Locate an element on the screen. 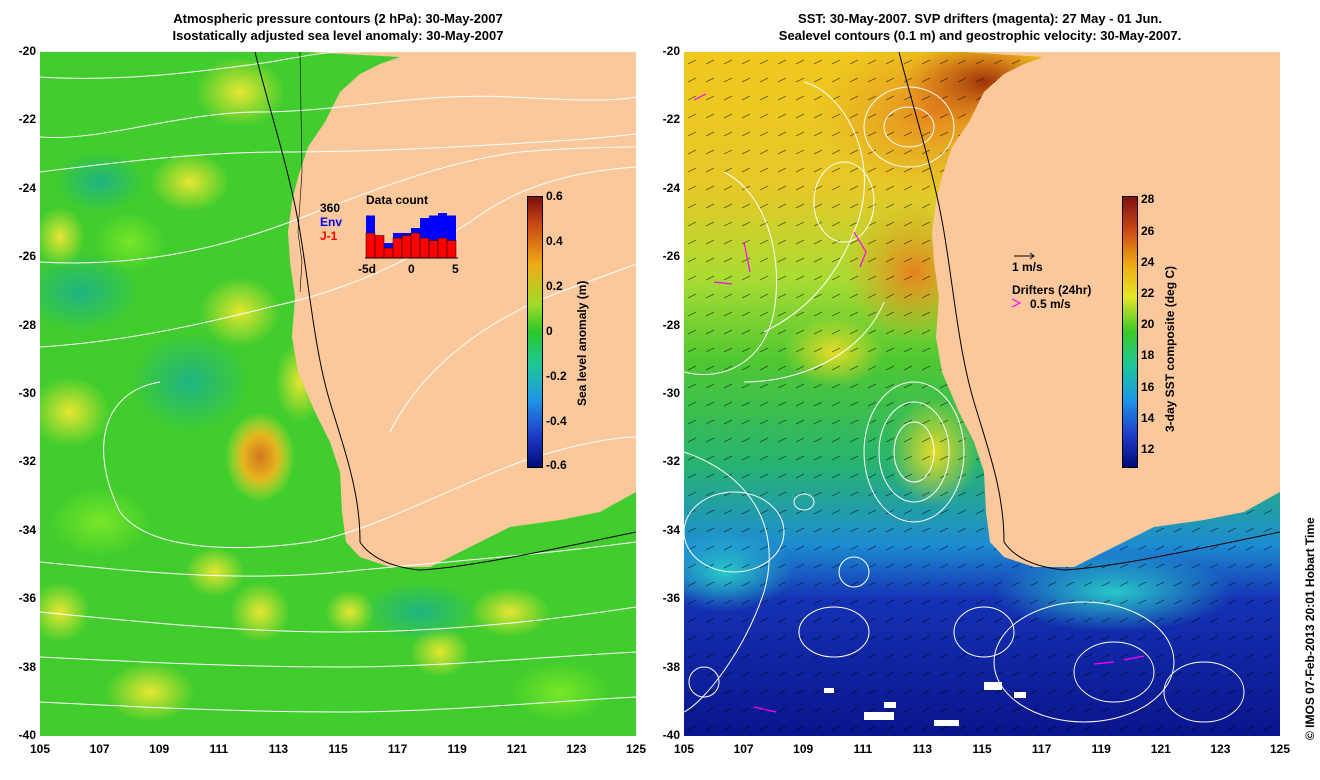  left-lat-tick-1: -22 is located at coordinates (27, 119).